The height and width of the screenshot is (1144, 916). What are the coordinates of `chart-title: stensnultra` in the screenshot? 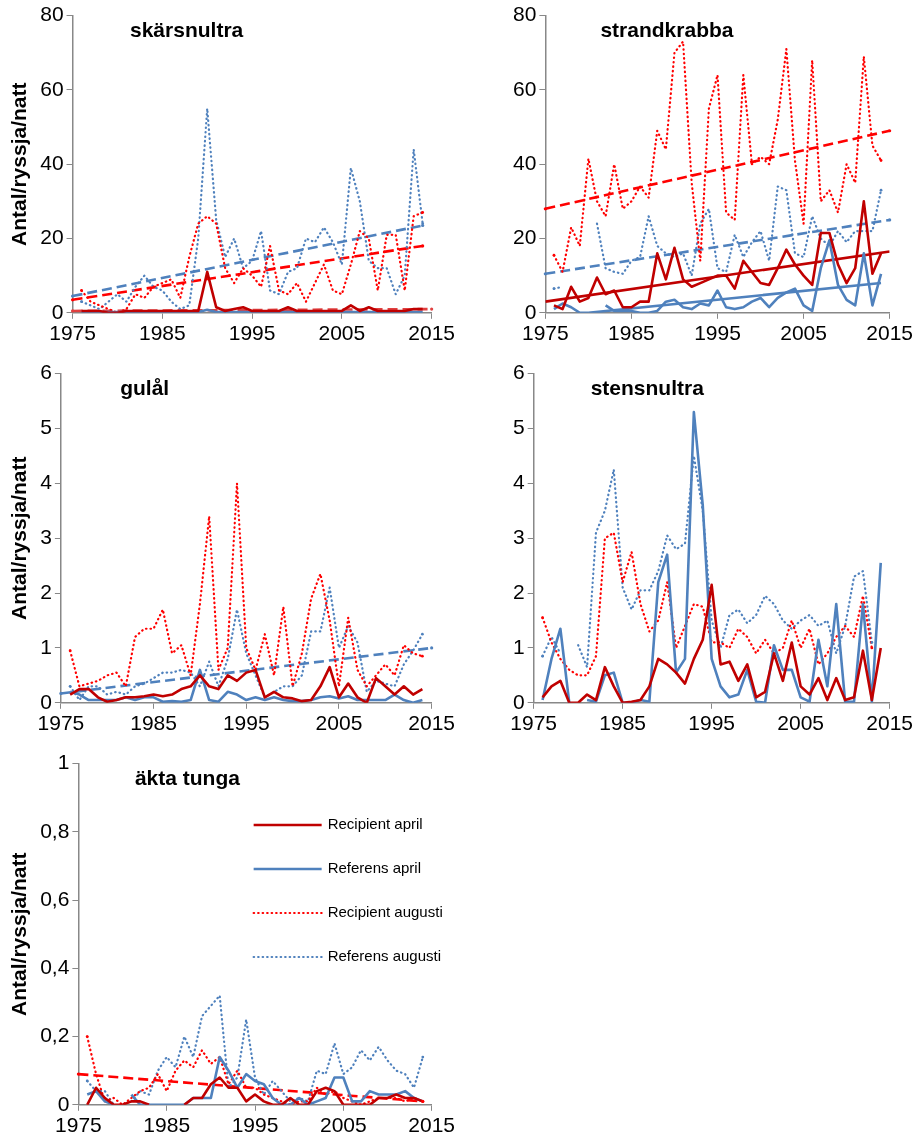 It's located at (647, 388).